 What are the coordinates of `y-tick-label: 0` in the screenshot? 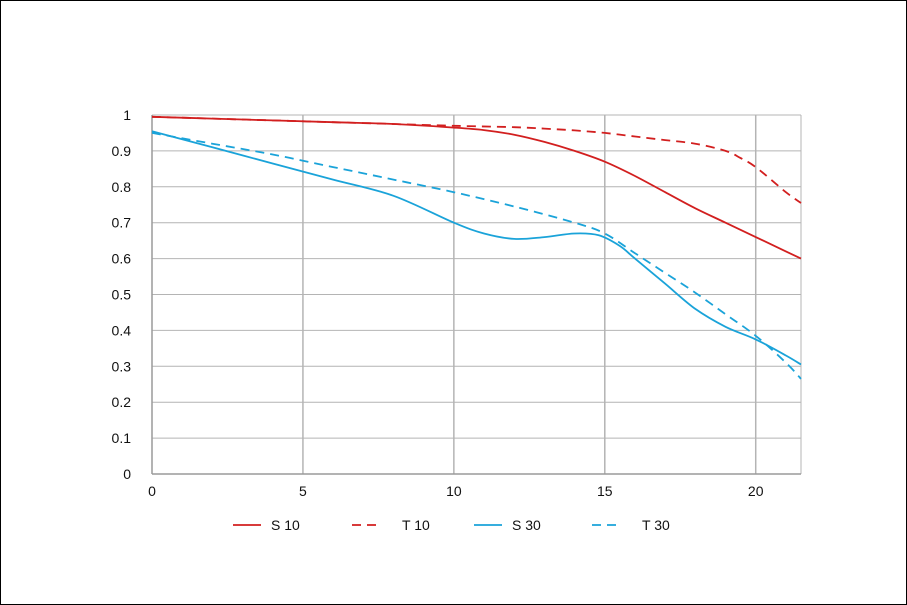 It's located at (127, 474).